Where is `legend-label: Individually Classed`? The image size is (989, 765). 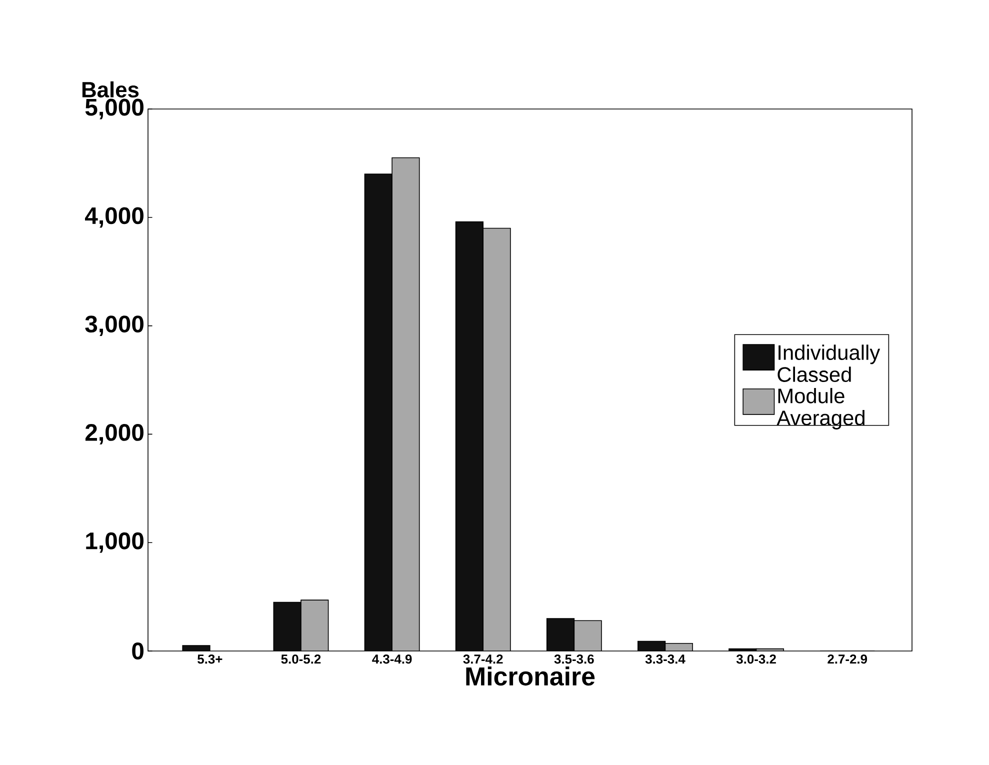 legend-label: Individually Classed is located at coordinates (829, 363).